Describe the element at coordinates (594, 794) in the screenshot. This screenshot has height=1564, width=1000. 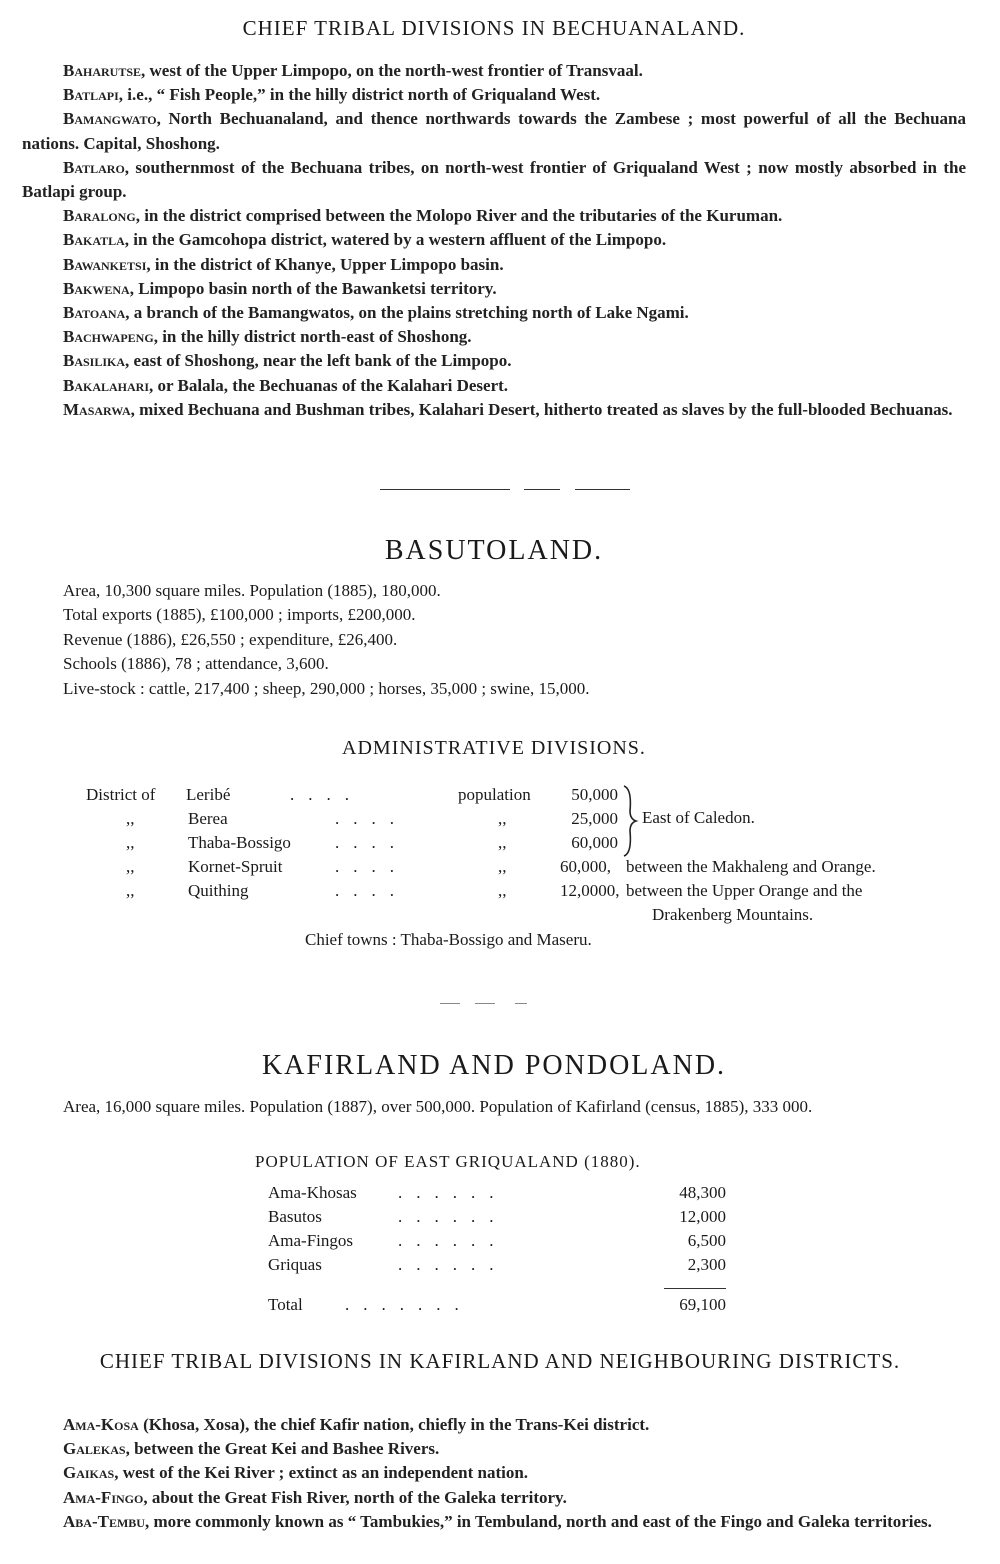
I see `division-value: 50,000` at that location.